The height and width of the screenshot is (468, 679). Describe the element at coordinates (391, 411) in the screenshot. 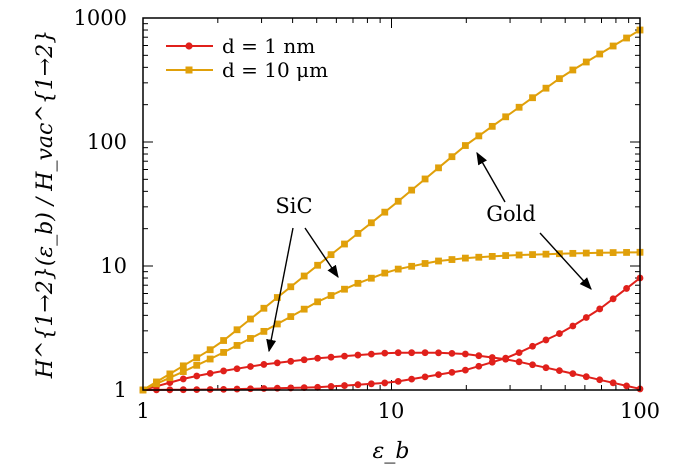

I see `x-tick-label-10: 10` at that location.